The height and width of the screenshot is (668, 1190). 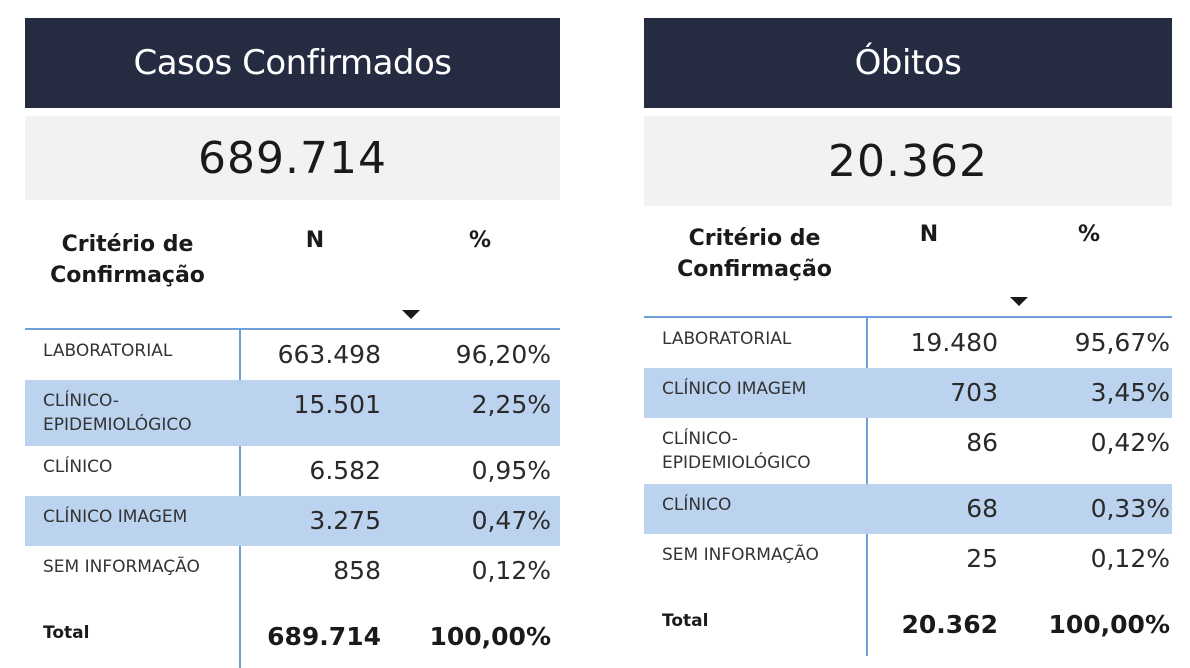 I want to click on cell-pct: 95,67%, so click(x=1122, y=342).